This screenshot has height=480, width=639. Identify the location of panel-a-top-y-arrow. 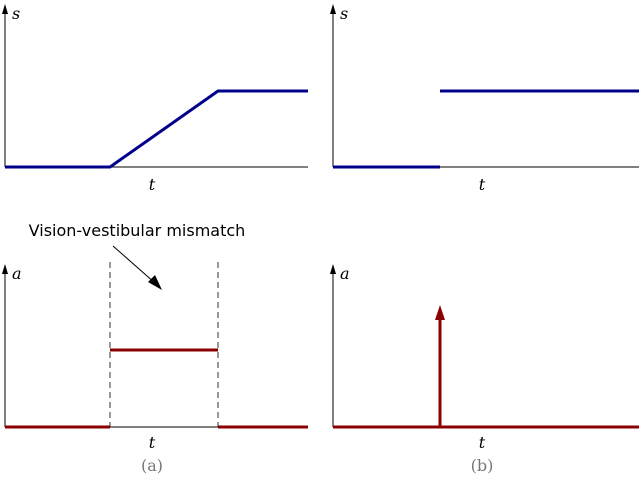
(5, 9).